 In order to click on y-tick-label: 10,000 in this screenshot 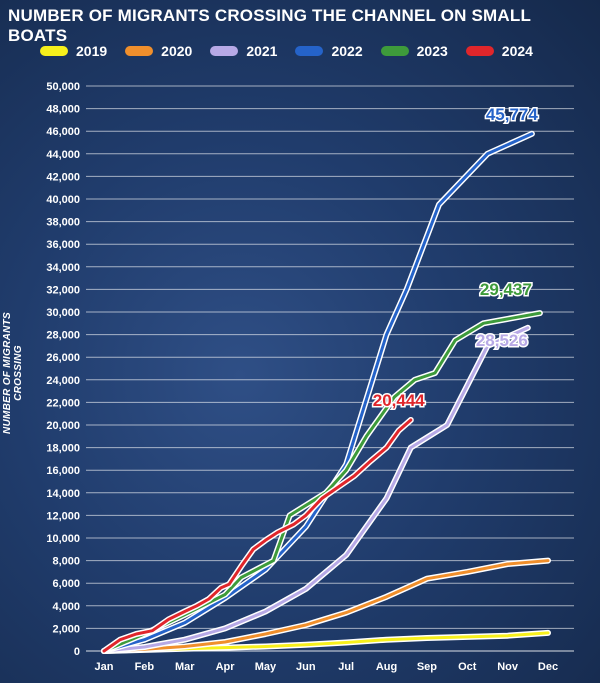, I will do `click(63, 539)`.